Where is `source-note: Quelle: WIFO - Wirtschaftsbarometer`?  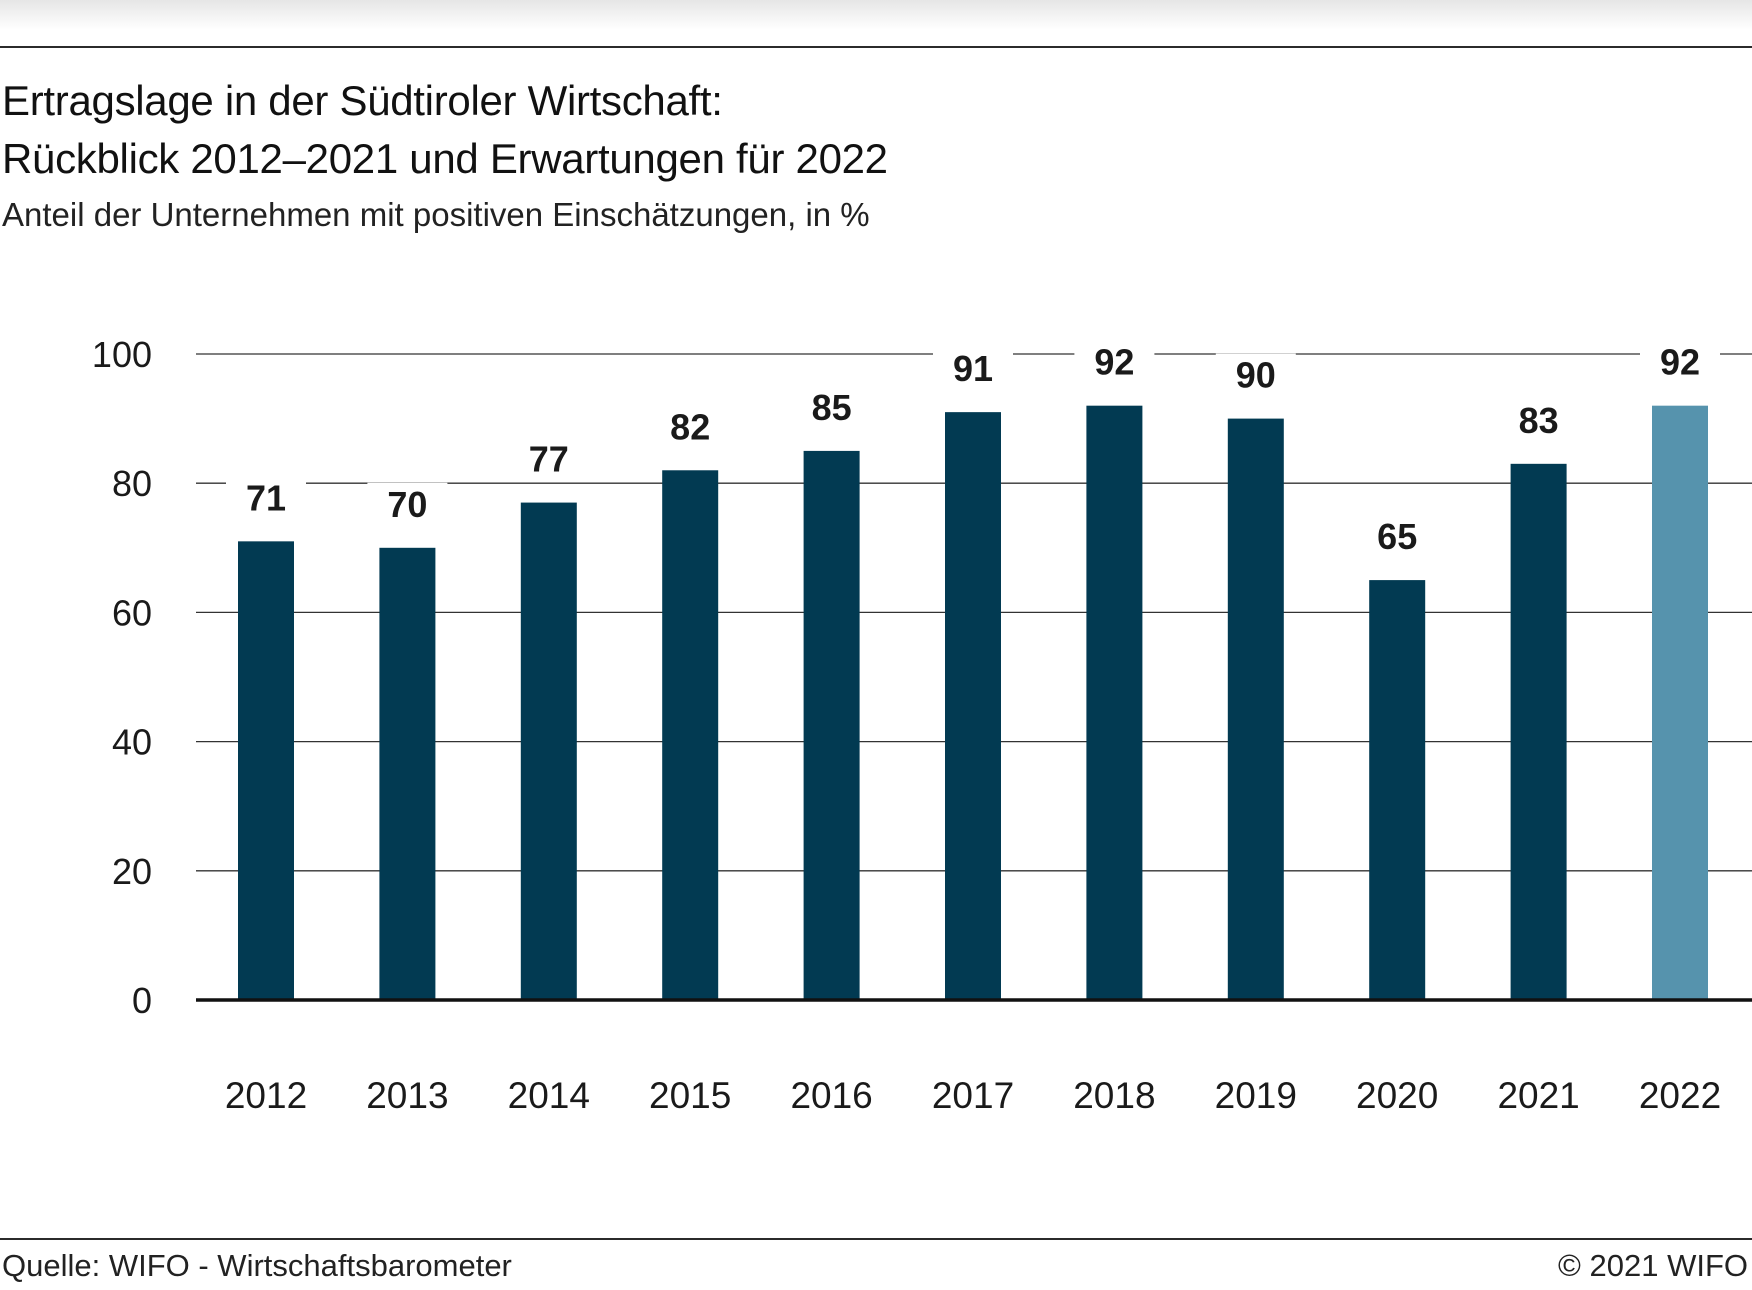 source-note: Quelle: WIFO - Wirtschaftsbarometer is located at coordinates (257, 1265).